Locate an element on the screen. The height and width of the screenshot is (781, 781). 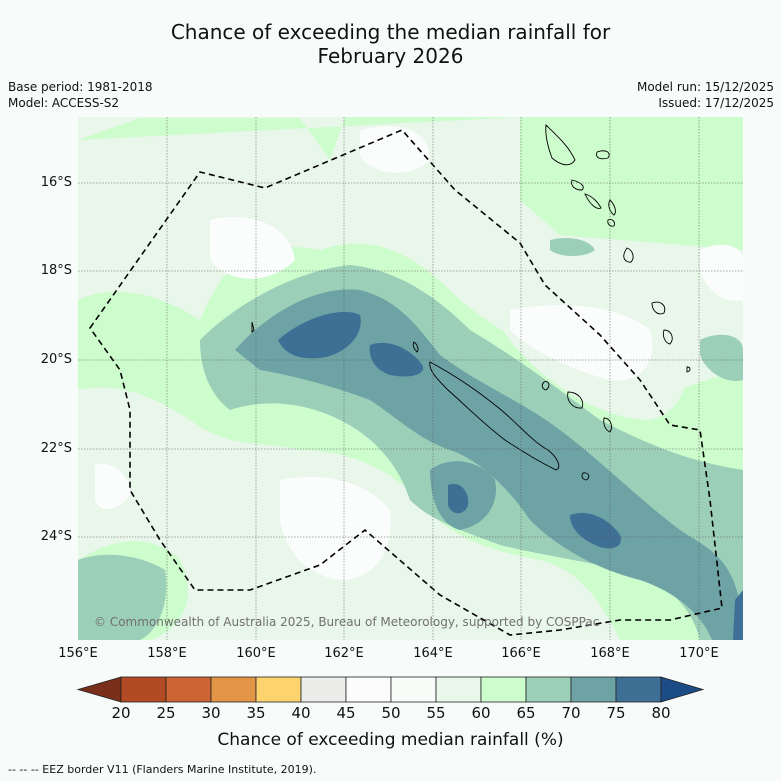
lon-label-158e: 158°E is located at coordinates (167, 653).